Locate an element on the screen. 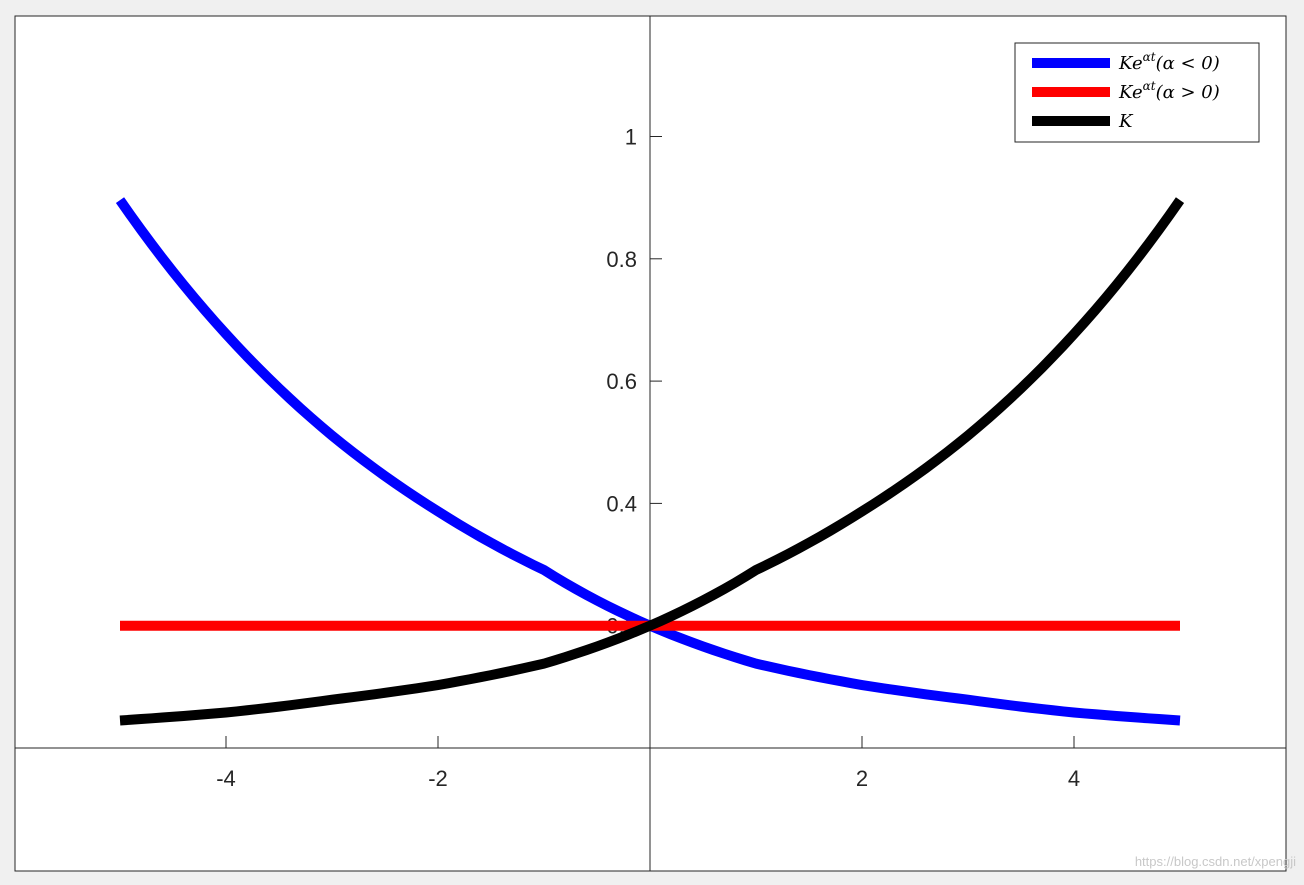  x-tick-label: 2 is located at coordinates (862, 778).